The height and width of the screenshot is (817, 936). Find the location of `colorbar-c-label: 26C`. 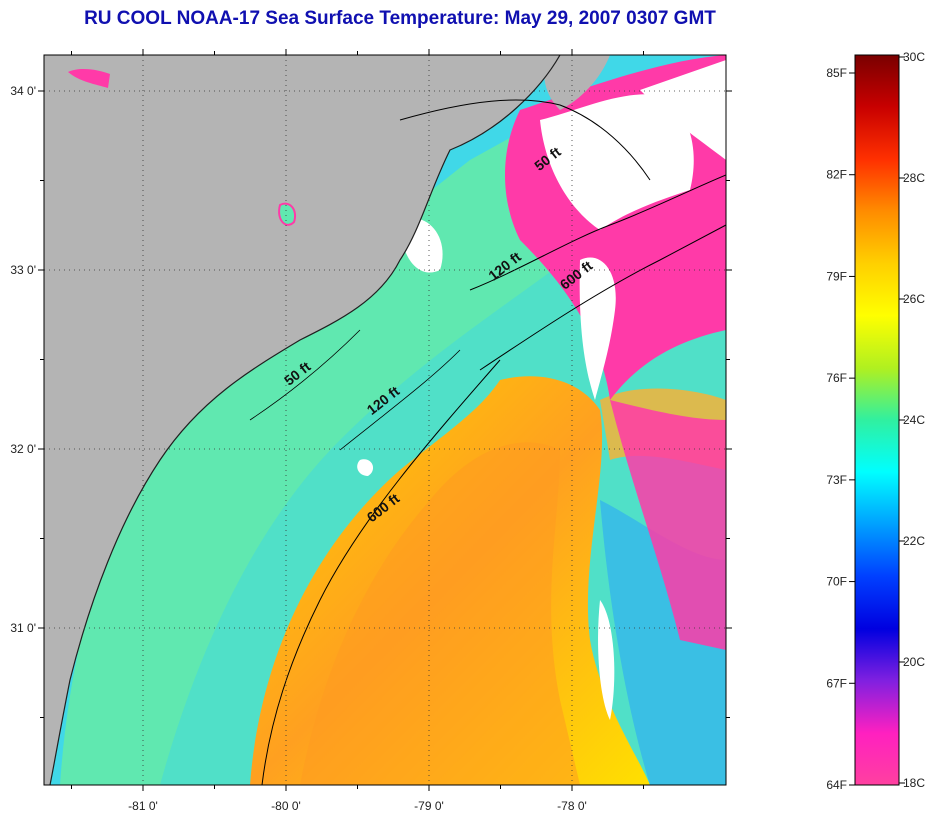

colorbar-c-label: 26C is located at coordinates (914, 299).